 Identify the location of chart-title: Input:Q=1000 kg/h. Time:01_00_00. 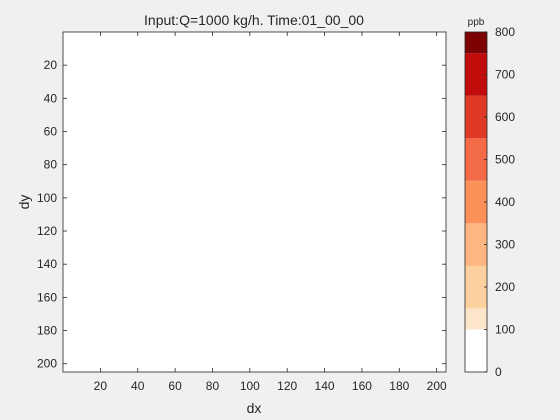
(254, 20).